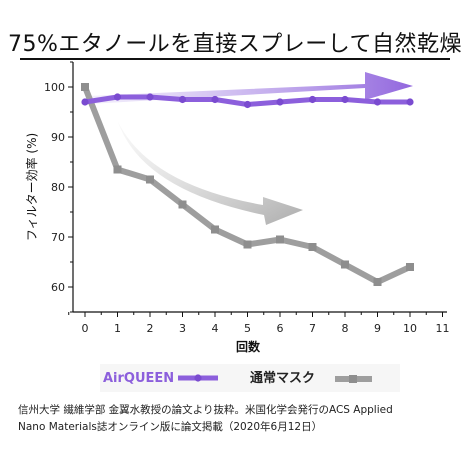  Describe the element at coordinates (247, 328) in the screenshot. I see `x-tick-label: 5` at that location.